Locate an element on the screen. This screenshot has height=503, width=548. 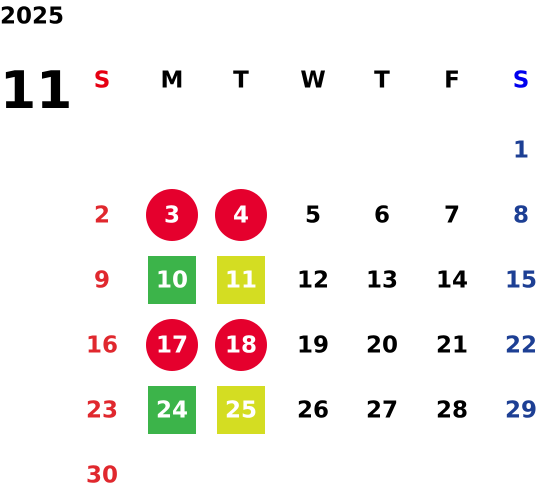
day-number: 4 is located at coordinates (241, 216).